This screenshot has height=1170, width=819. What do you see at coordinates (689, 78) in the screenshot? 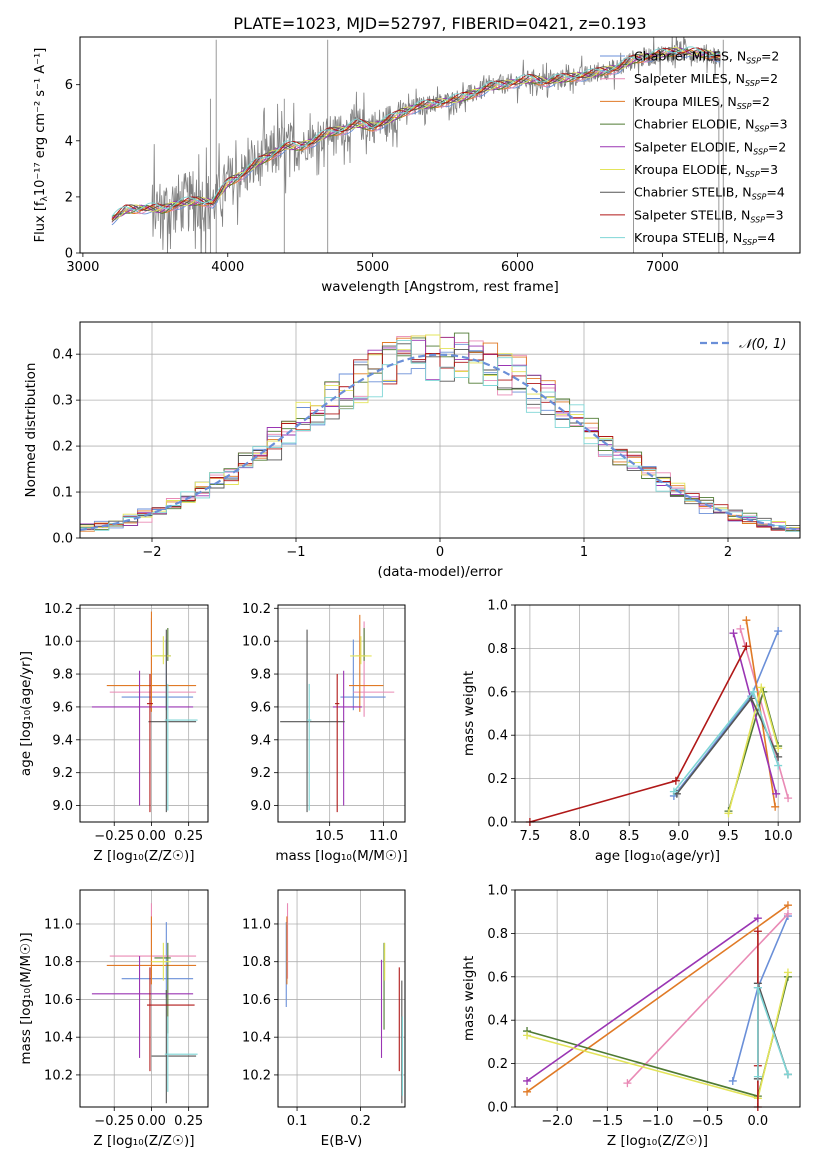
I see `legend-text: Salpeter MILES, N` at bounding box center [689, 78].